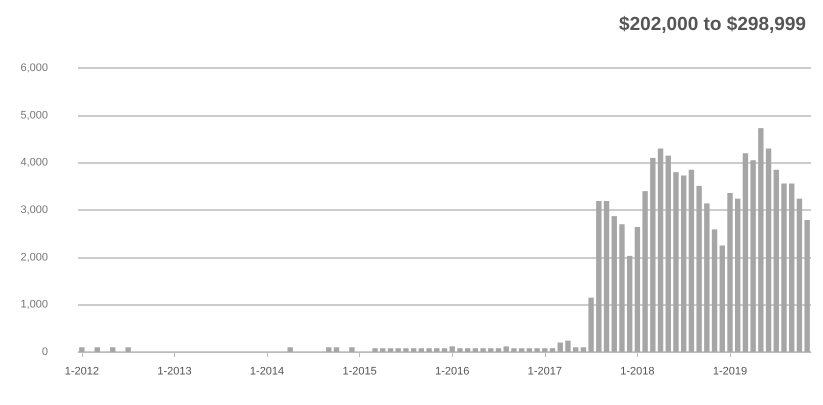 This screenshot has height=405, width=823. What do you see at coordinates (45, 352) in the screenshot?
I see `y-tick-label: 0` at bounding box center [45, 352].